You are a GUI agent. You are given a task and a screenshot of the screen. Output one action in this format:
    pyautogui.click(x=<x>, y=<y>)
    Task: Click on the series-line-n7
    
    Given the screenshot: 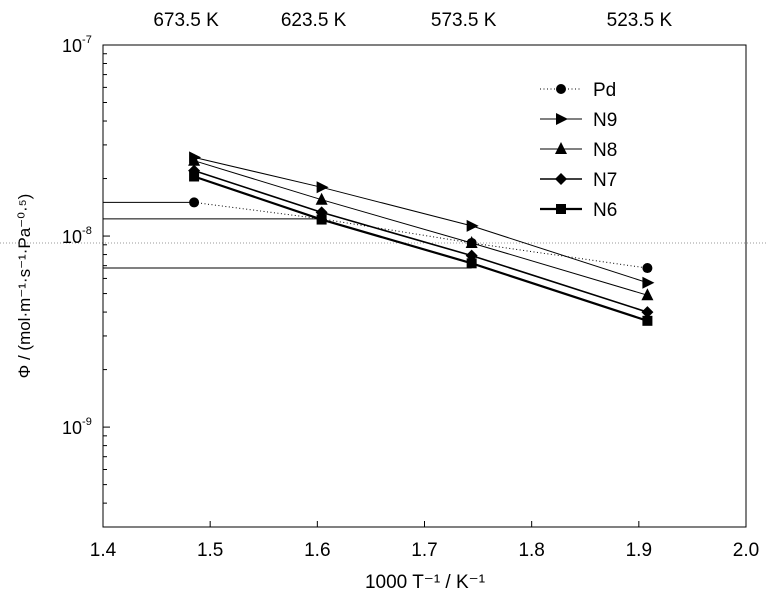 What is the action you would take?
    pyautogui.click(x=420, y=241)
    